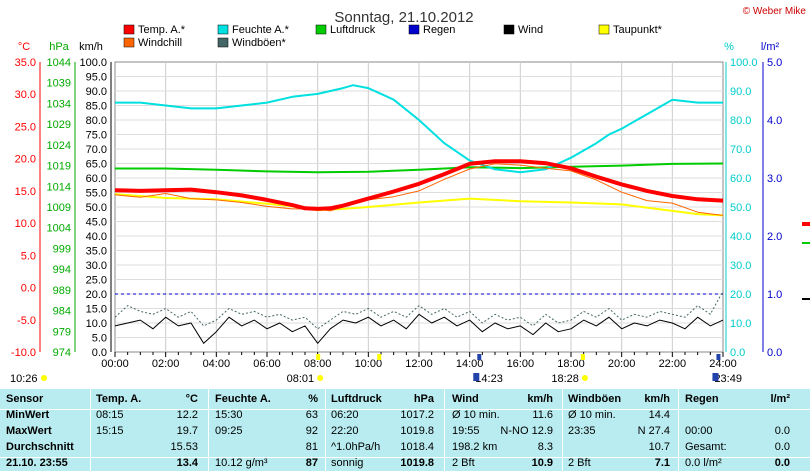 This screenshot has height=471, width=810. Describe the element at coordinates (582, 431) in the screenshot. I see `table-cell: 23:35` at that location.